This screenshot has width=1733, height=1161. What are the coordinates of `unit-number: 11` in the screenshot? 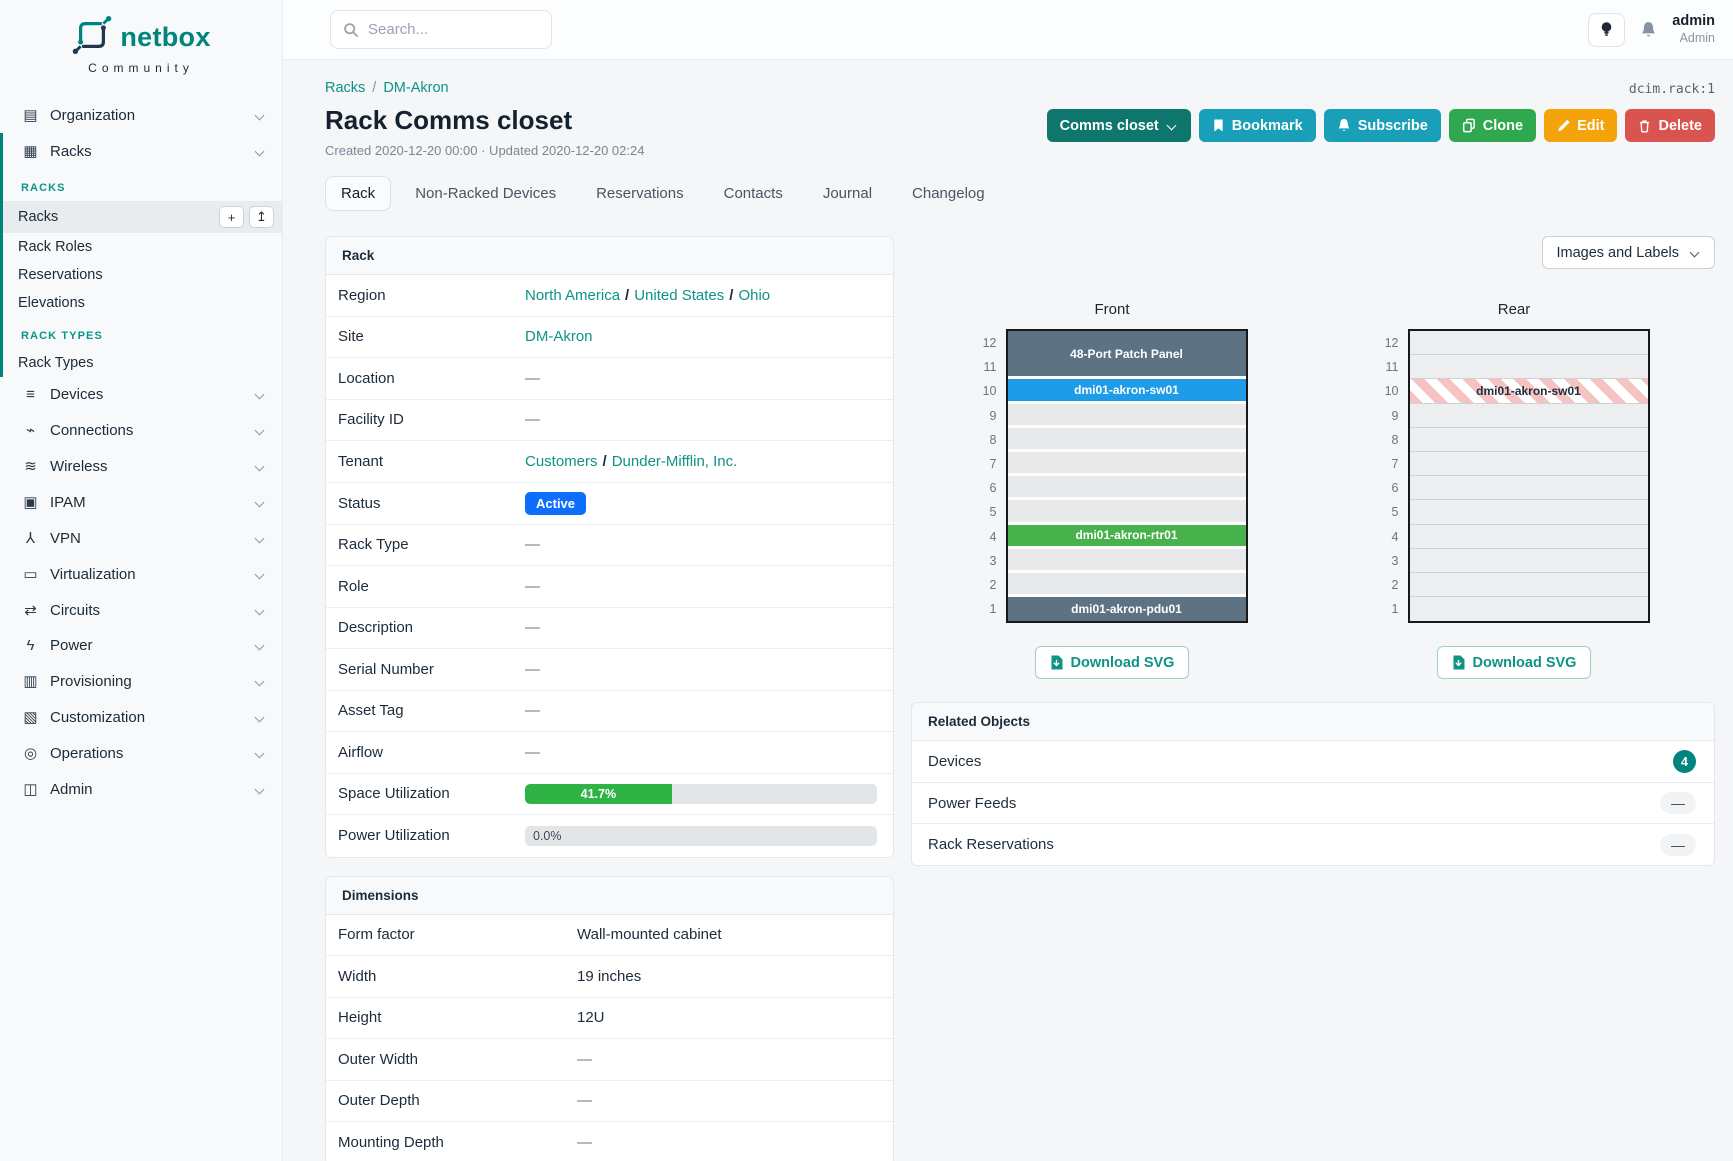 It's located at (1392, 367).